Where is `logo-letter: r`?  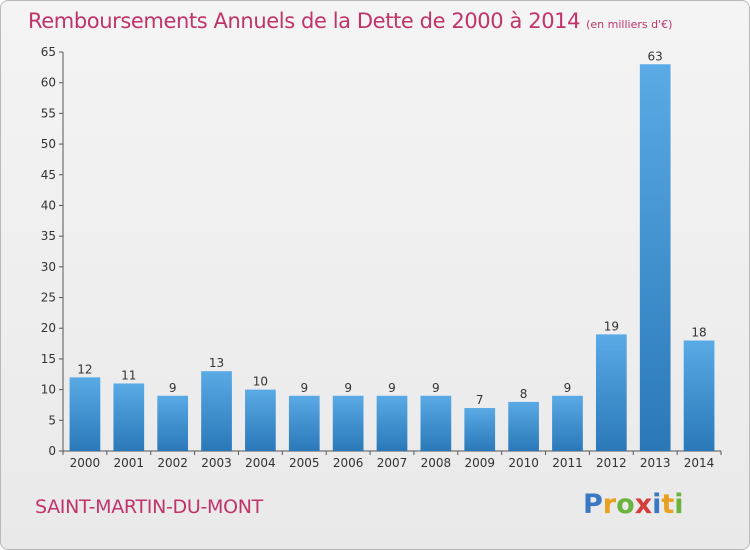
logo-letter: r is located at coordinates (609, 504).